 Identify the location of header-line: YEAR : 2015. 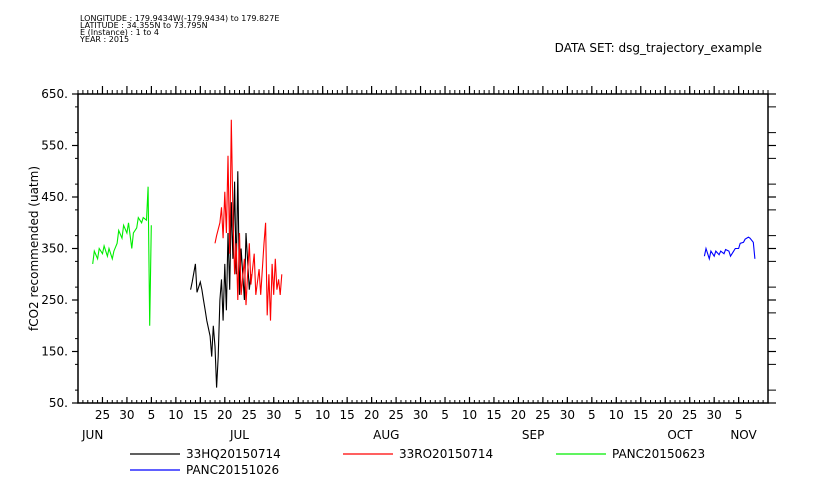
(104, 39).